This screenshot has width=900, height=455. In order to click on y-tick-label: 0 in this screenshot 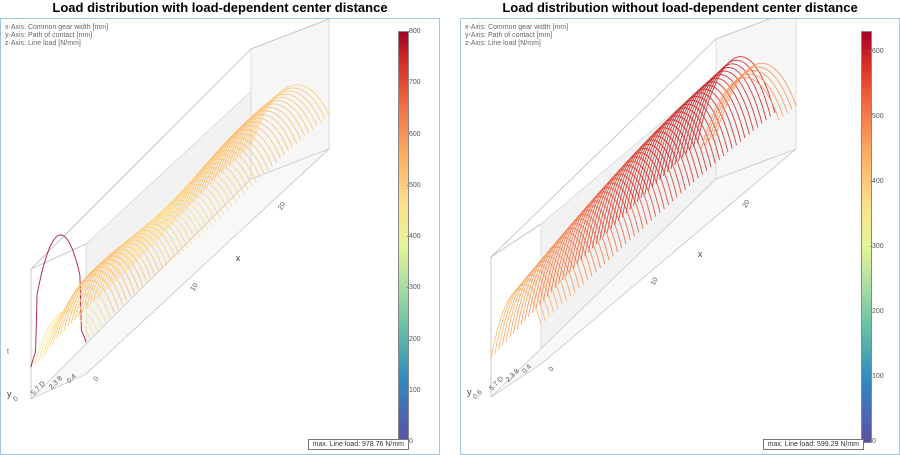, I will do `click(16, 399)`.